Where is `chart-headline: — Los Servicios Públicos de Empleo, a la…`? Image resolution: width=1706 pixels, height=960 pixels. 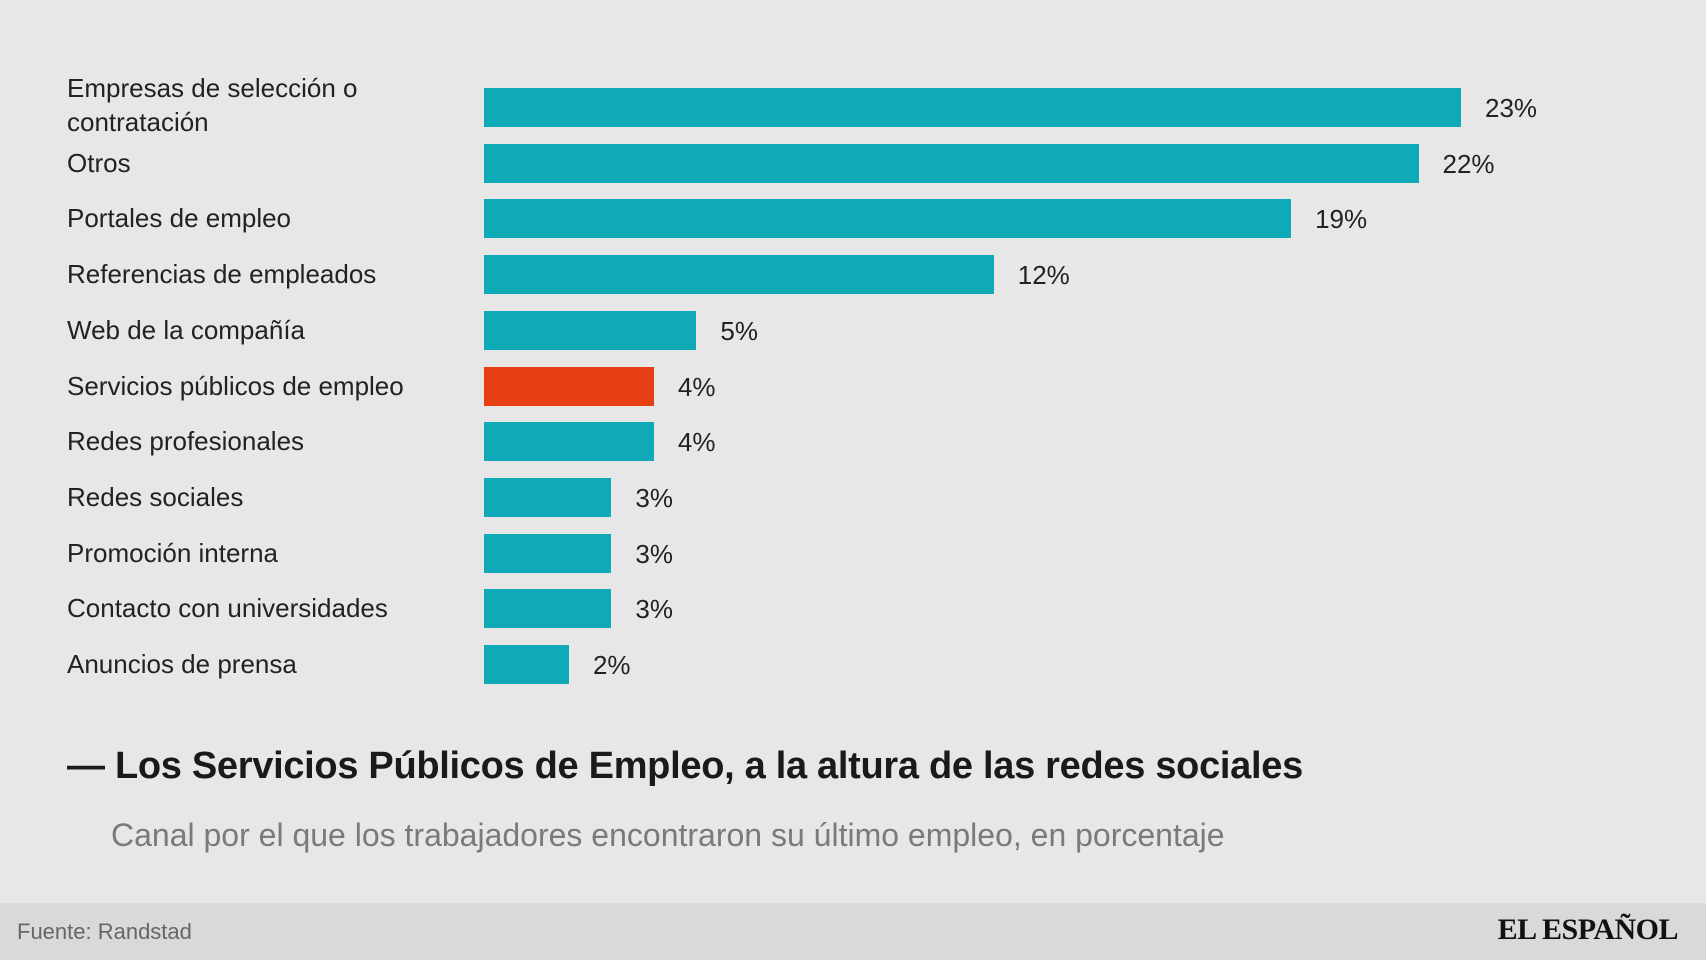 chart-headline: — Los Servicios Públicos de Empleo, a la… is located at coordinates (685, 766).